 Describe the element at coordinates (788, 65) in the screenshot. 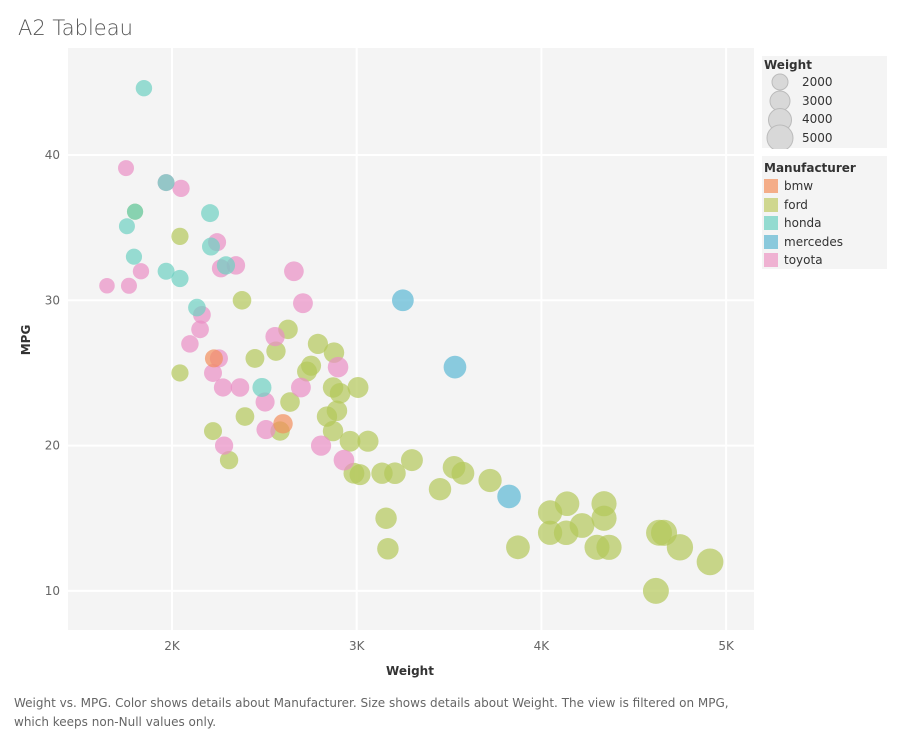

I see `size-legend-title: Weight` at that location.